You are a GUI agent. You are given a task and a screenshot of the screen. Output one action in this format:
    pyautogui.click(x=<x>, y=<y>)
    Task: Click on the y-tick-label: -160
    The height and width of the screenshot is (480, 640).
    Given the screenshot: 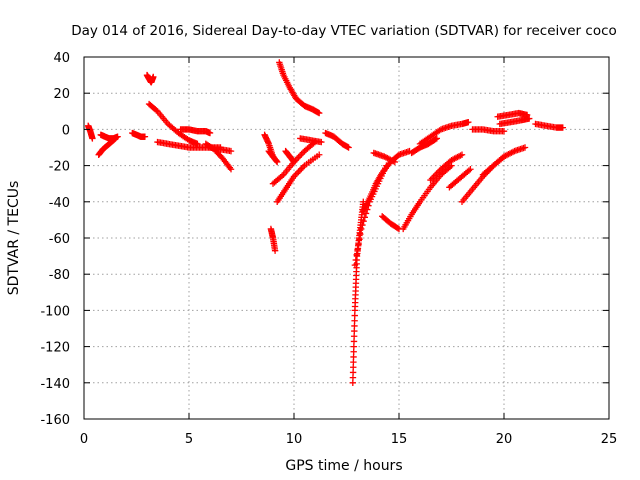 What is the action you would take?
    pyautogui.click(x=55, y=420)
    